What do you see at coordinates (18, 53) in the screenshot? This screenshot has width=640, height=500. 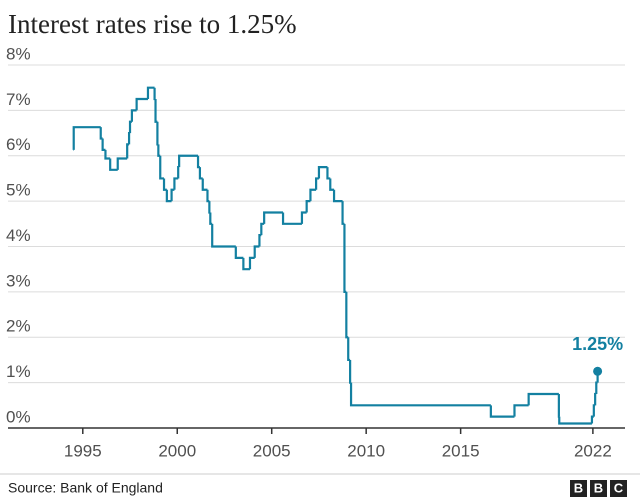 I see `y-tick-label: 8%` at bounding box center [18, 53].